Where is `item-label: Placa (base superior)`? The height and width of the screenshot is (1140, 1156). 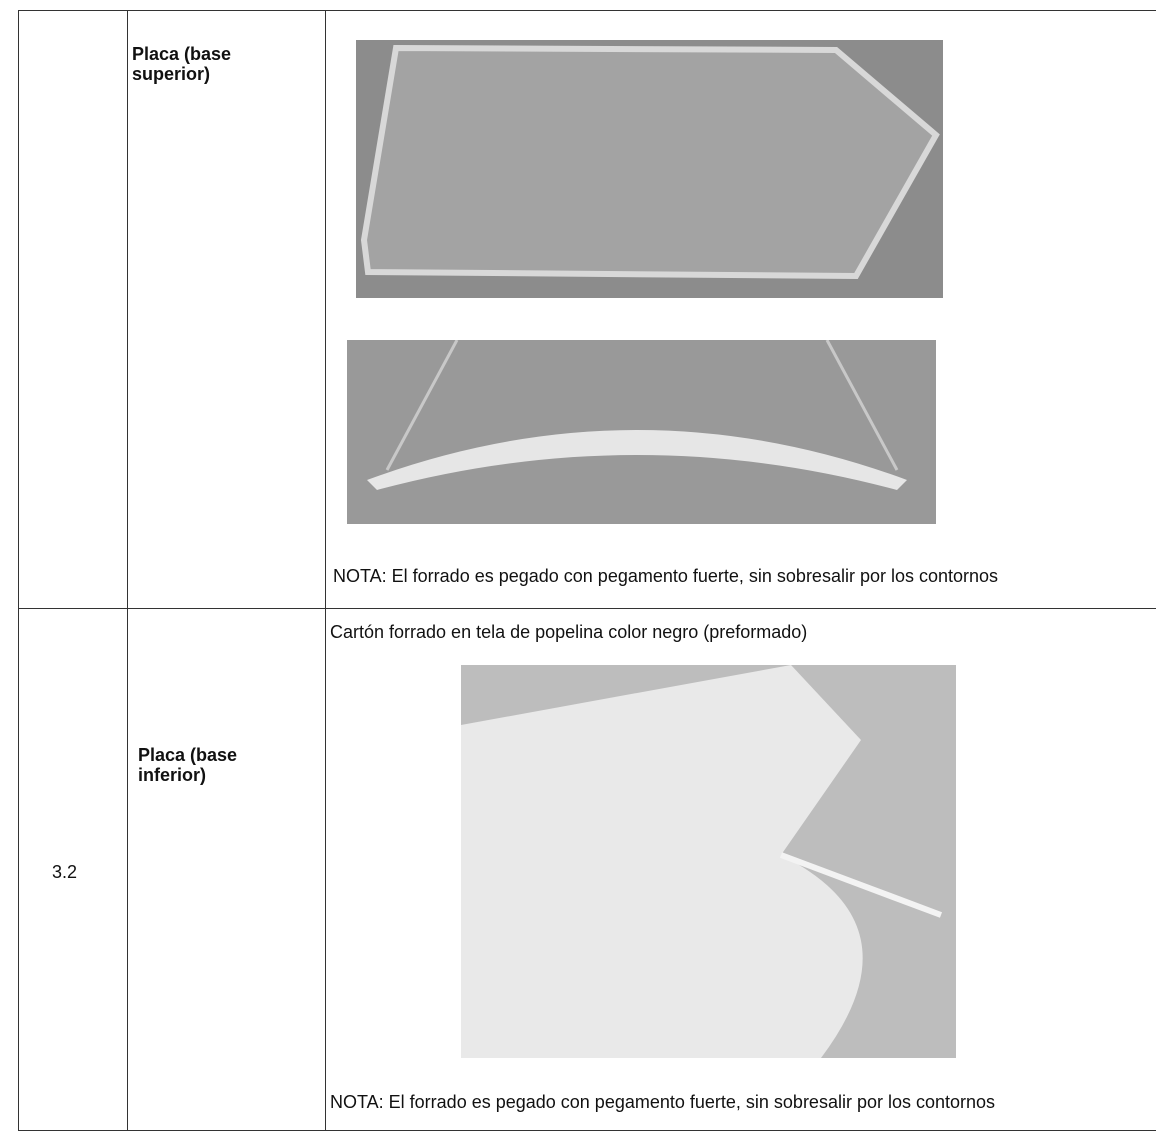 item-label: Placa (base superior) is located at coordinates (182, 64).